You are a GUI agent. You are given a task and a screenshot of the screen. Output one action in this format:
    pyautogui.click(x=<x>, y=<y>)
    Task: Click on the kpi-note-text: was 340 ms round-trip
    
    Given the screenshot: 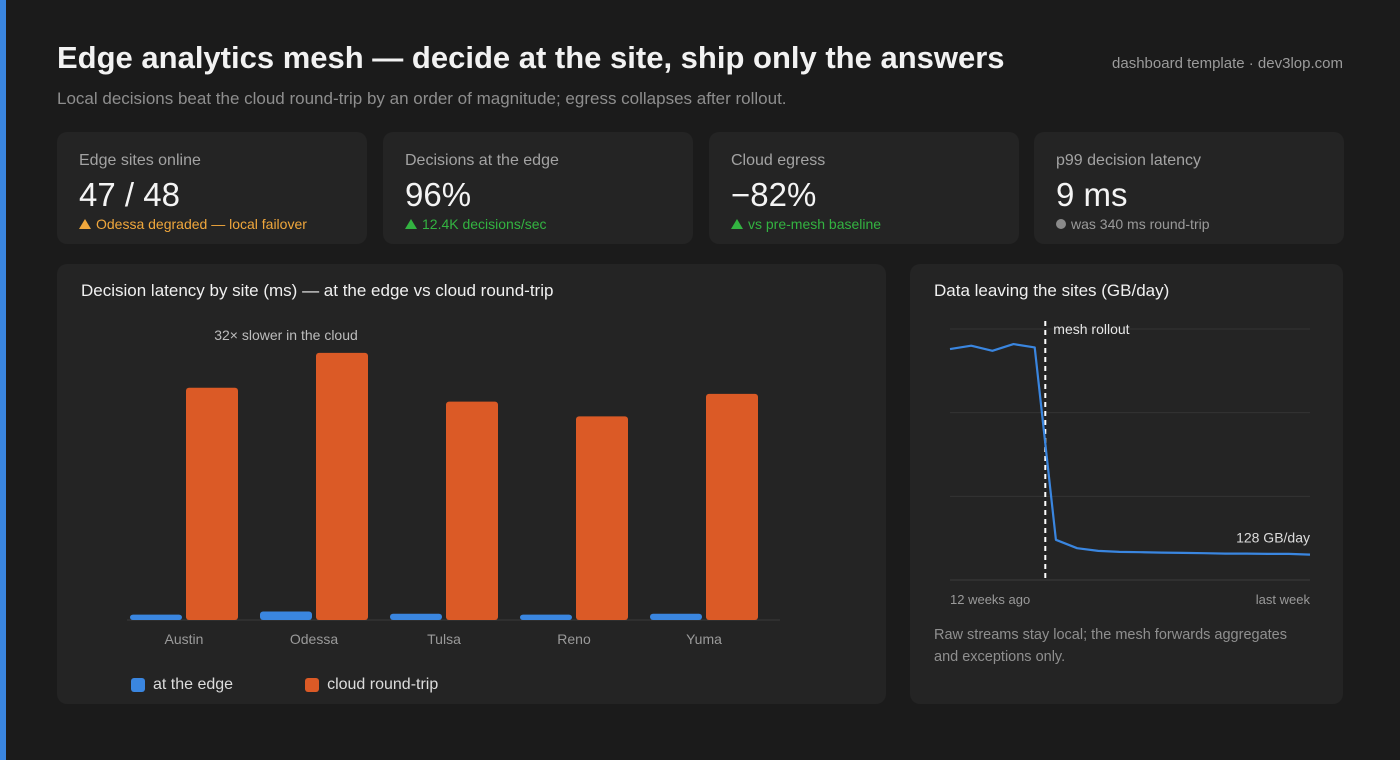 What is the action you would take?
    pyautogui.click(x=1140, y=224)
    